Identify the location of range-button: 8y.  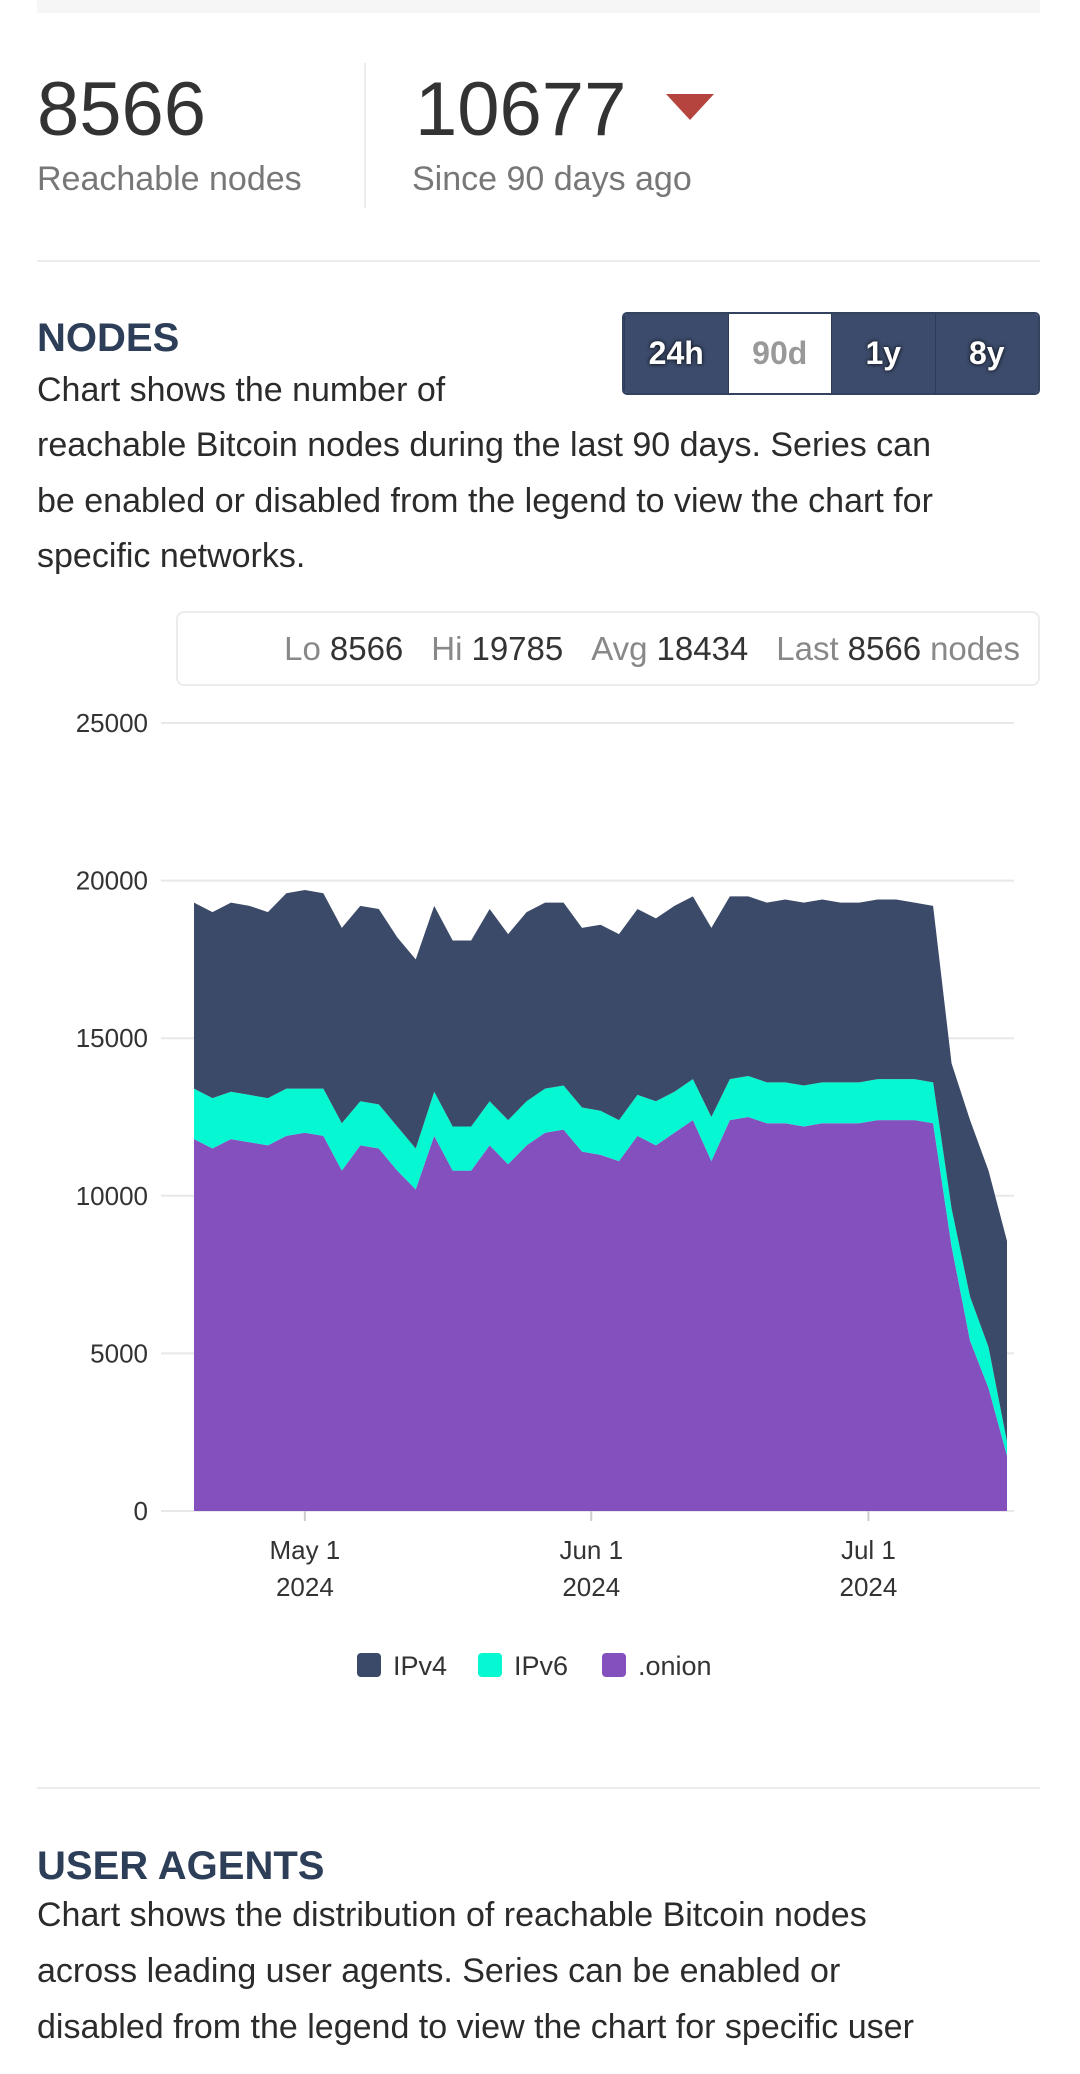
(986, 353).